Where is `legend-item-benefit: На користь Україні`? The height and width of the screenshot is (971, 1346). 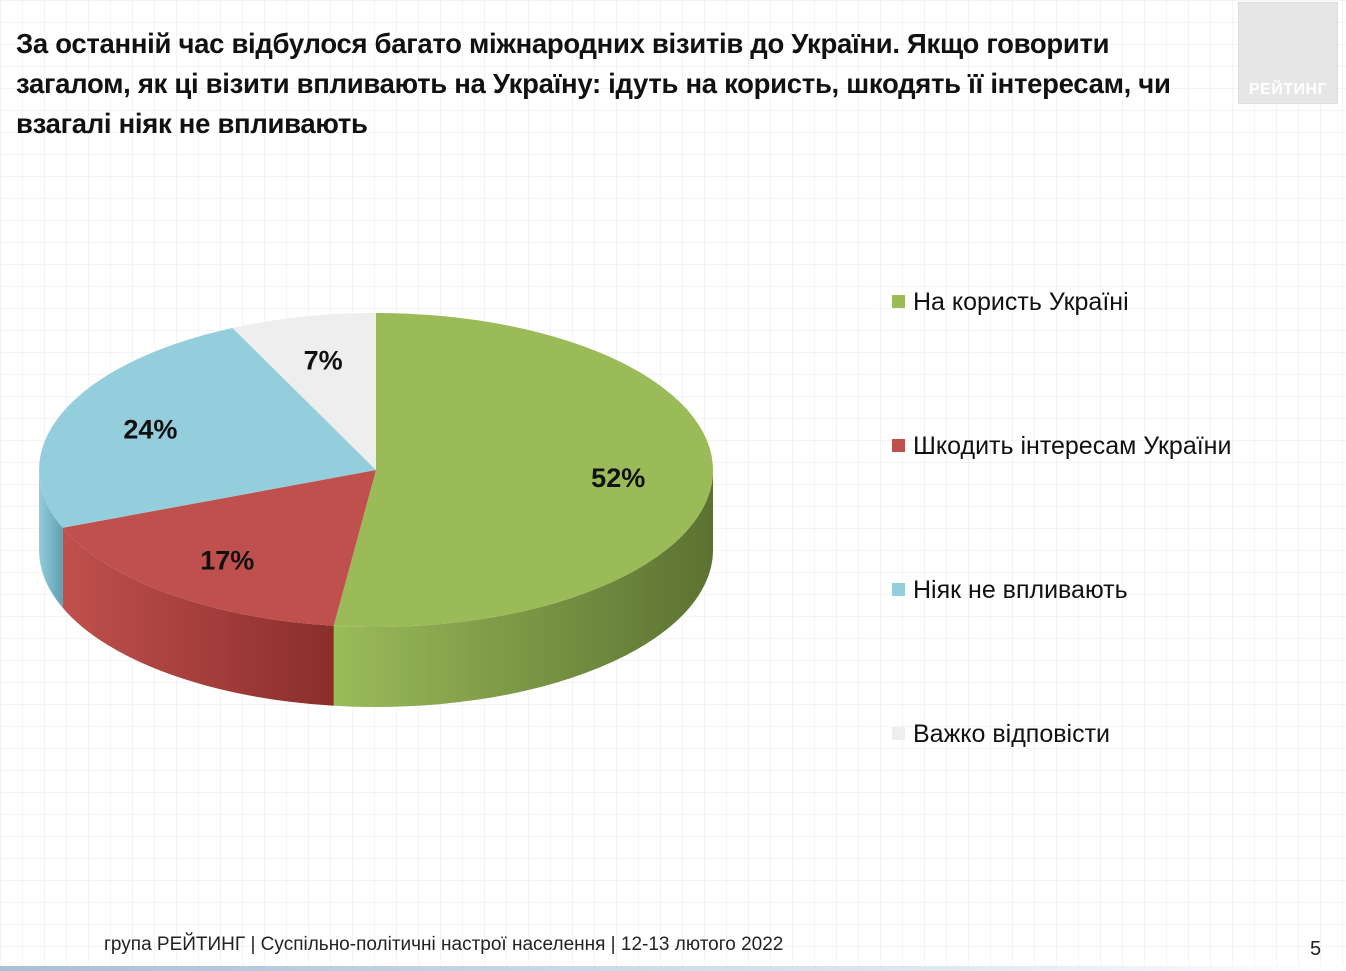
legend-item-benefit: На користь Україні is located at coordinates (1010, 302).